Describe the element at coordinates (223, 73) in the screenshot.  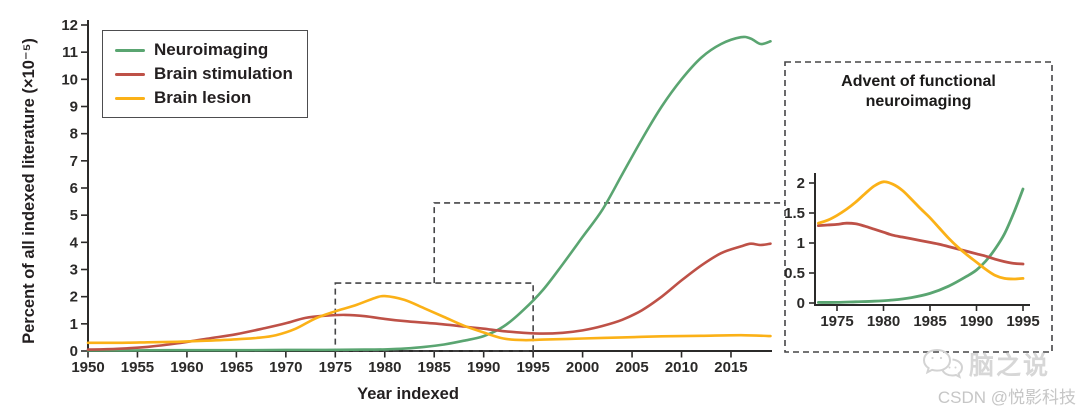
I see `legend-label: Brain stimulation` at that location.